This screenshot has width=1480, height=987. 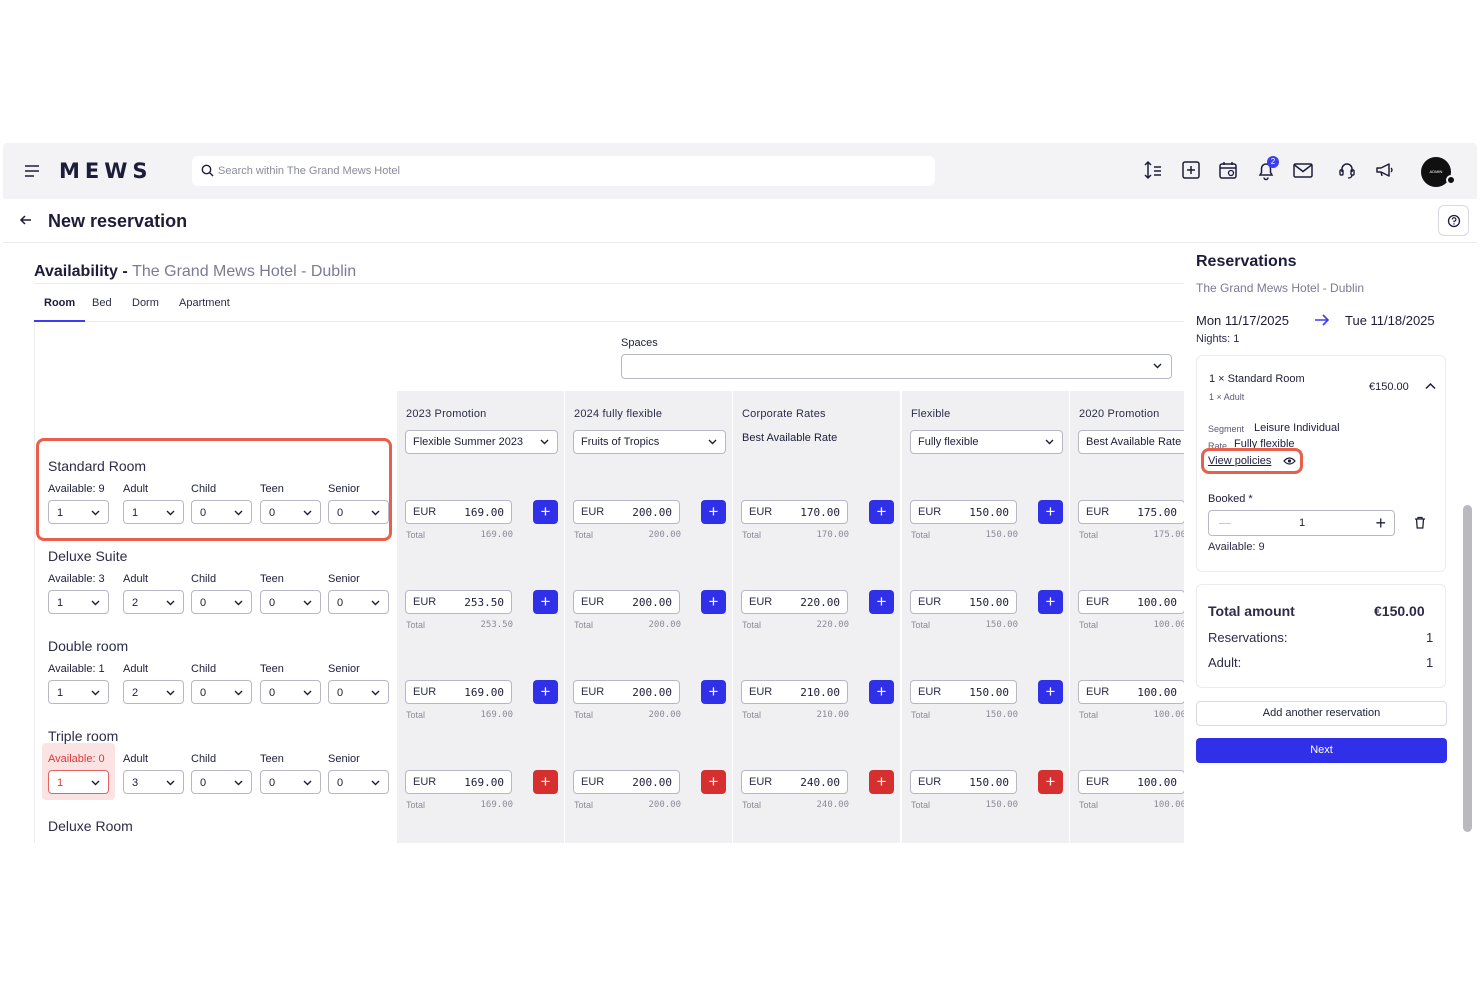 I want to click on add-another-reservation-button: Add another reservation, so click(x=1321, y=713).